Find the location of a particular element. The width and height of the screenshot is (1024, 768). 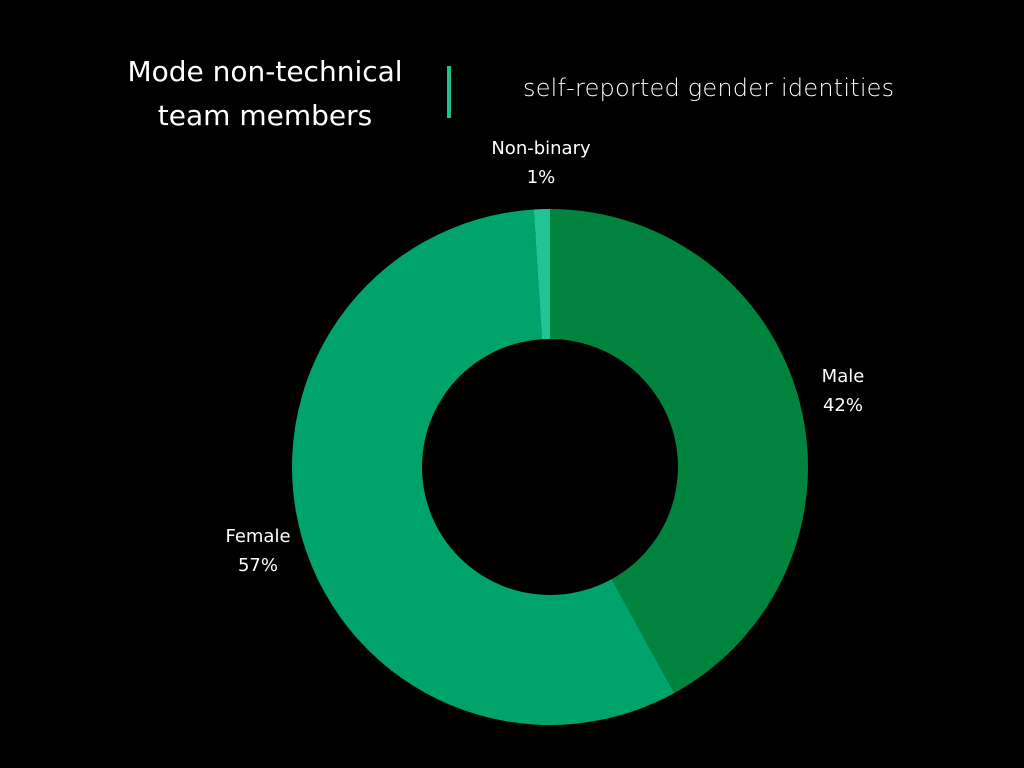

slice-label-non-binary-name: Non-binary is located at coordinates (541, 148).